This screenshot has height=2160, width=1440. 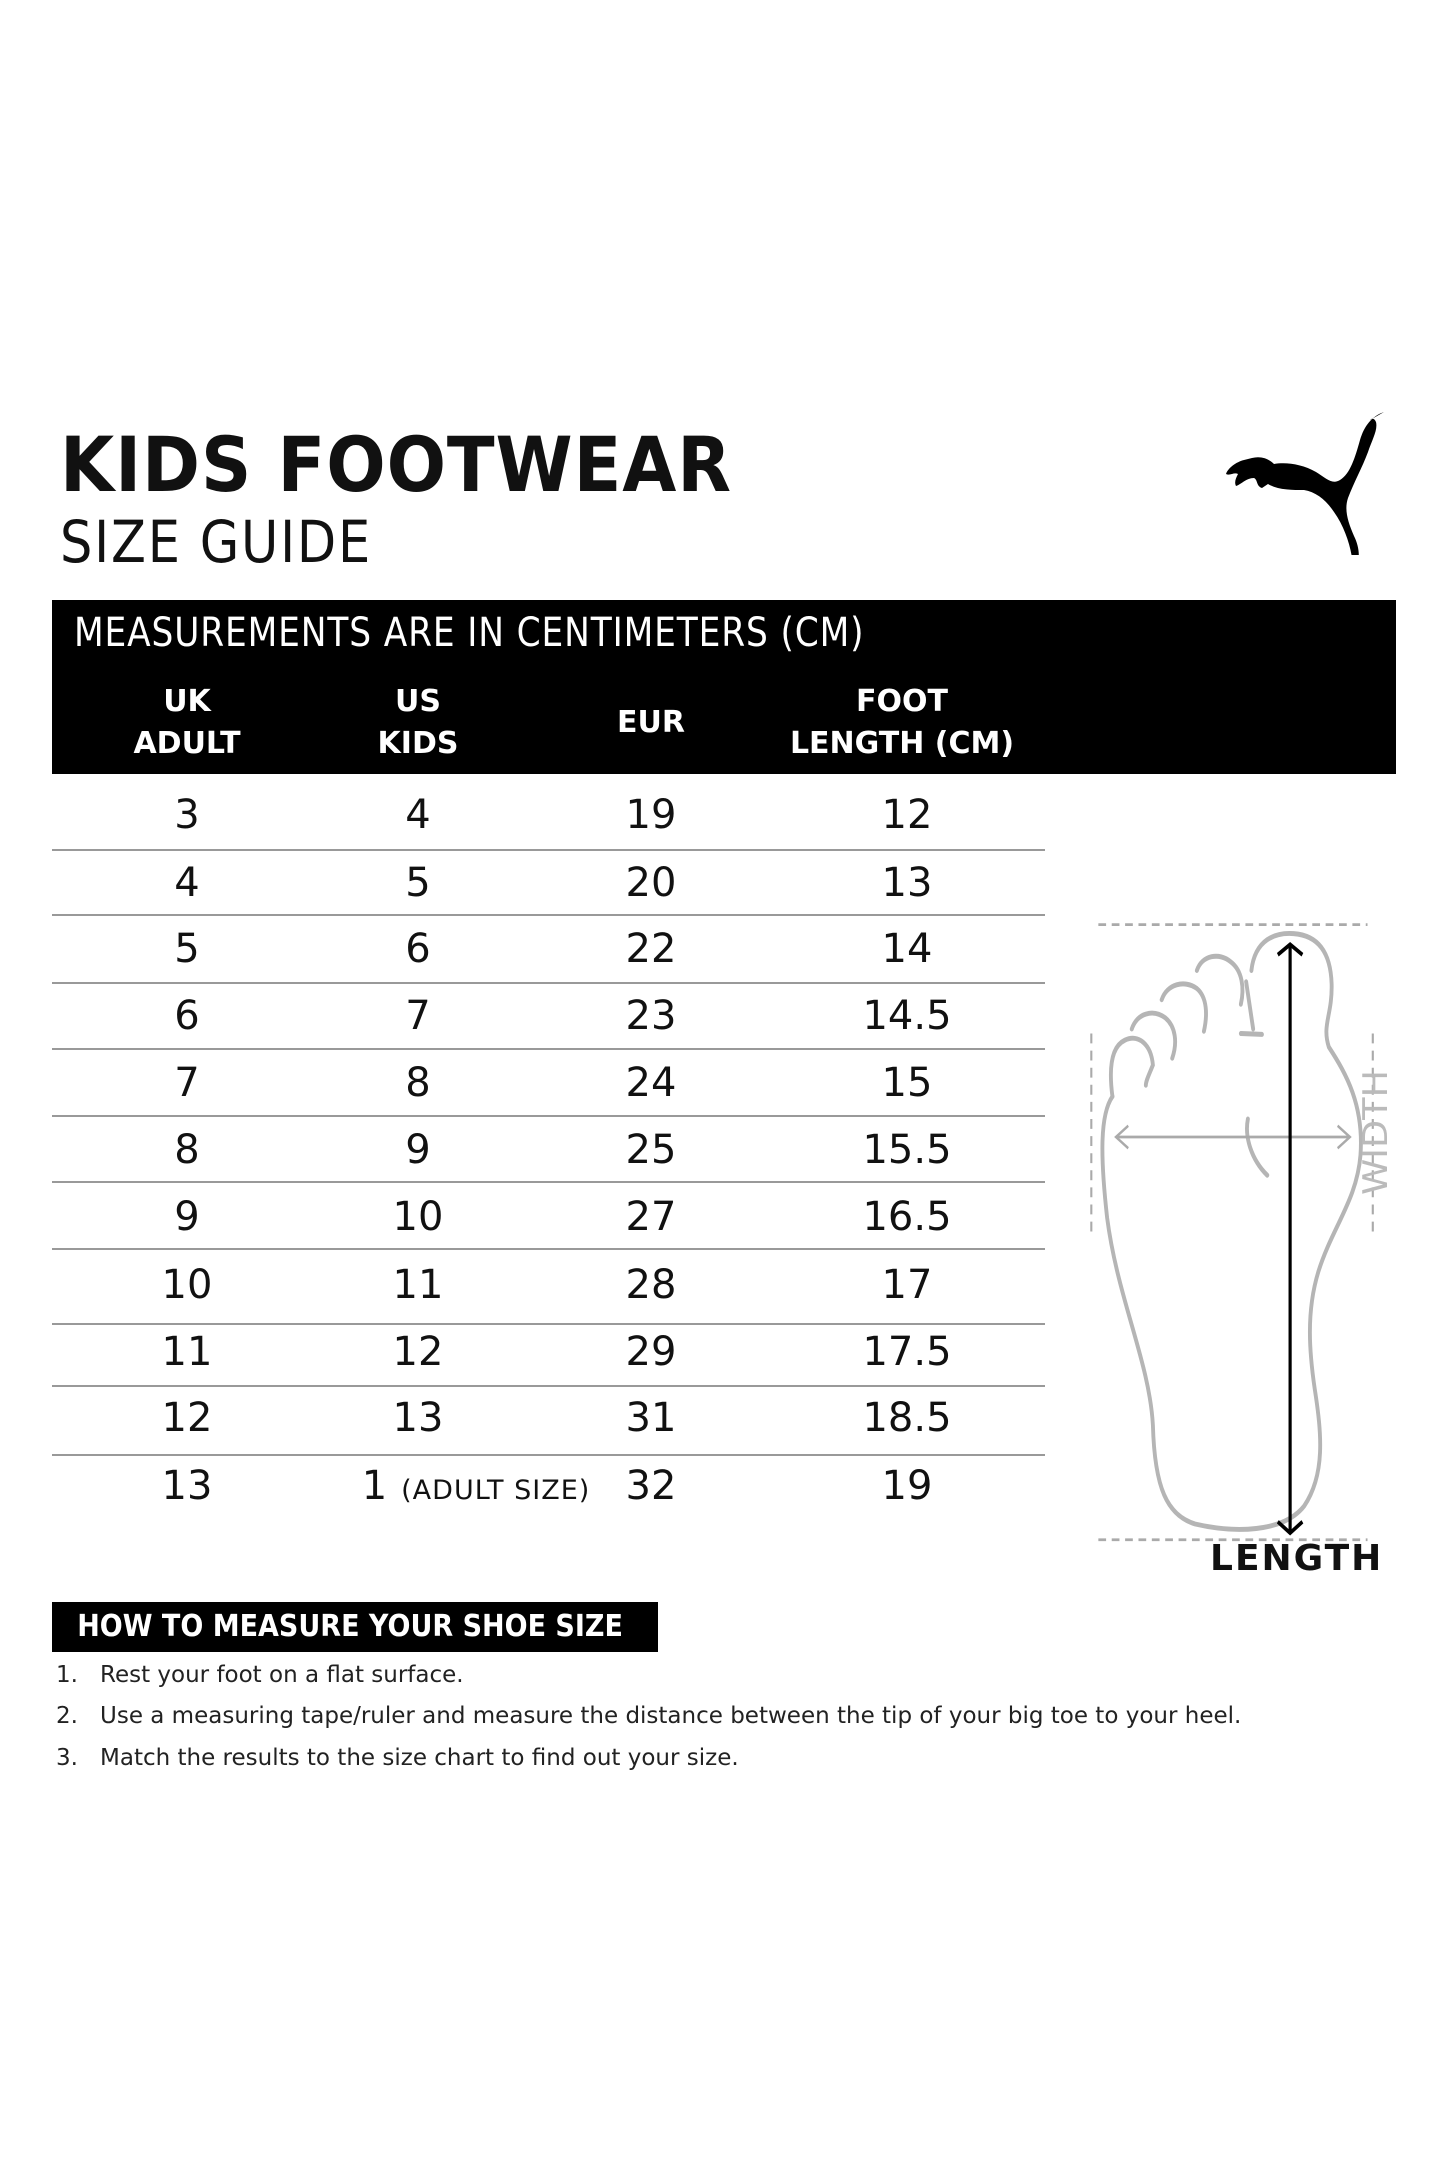 I want to click on cell-uk: 13, so click(x=187, y=1486).